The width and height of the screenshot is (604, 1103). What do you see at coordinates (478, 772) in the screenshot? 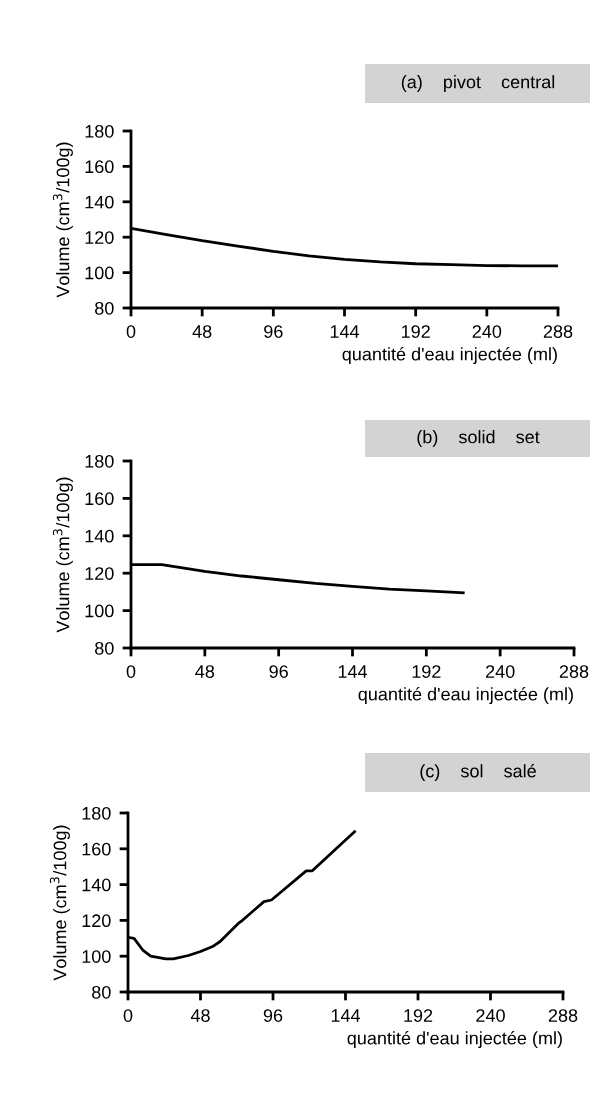
I see `chart-title: (c) sol salé` at bounding box center [478, 772].